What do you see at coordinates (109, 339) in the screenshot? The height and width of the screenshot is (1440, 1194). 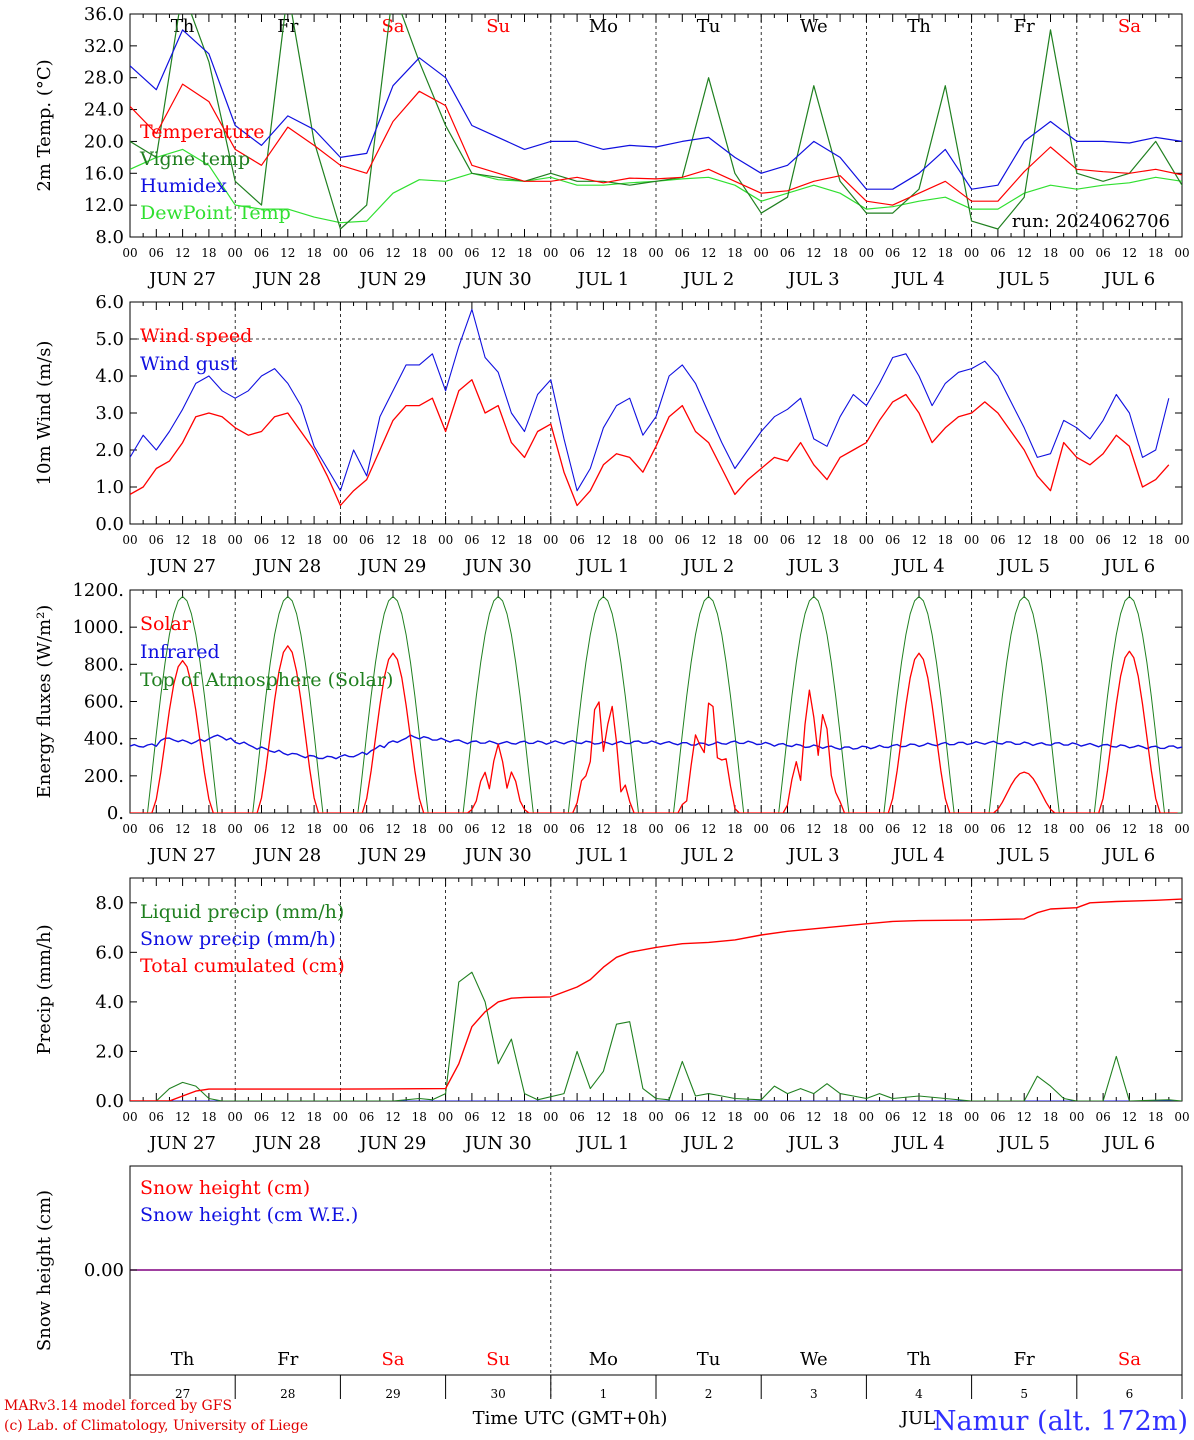 I see `y-tick-label: 5.0` at bounding box center [109, 339].